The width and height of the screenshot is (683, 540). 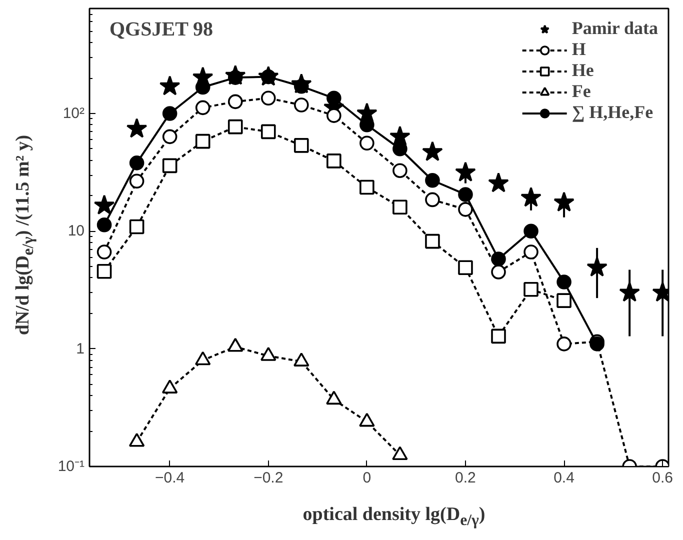 What do you see at coordinates (76, 231) in the screenshot?
I see `y-tick-label: 10` at bounding box center [76, 231].